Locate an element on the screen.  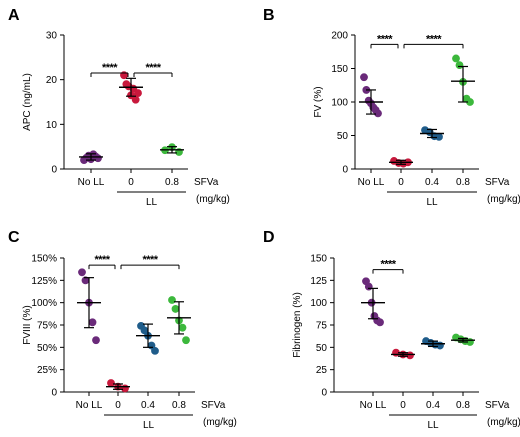
y-tick-label: 100% is located at coordinates (44, 303).